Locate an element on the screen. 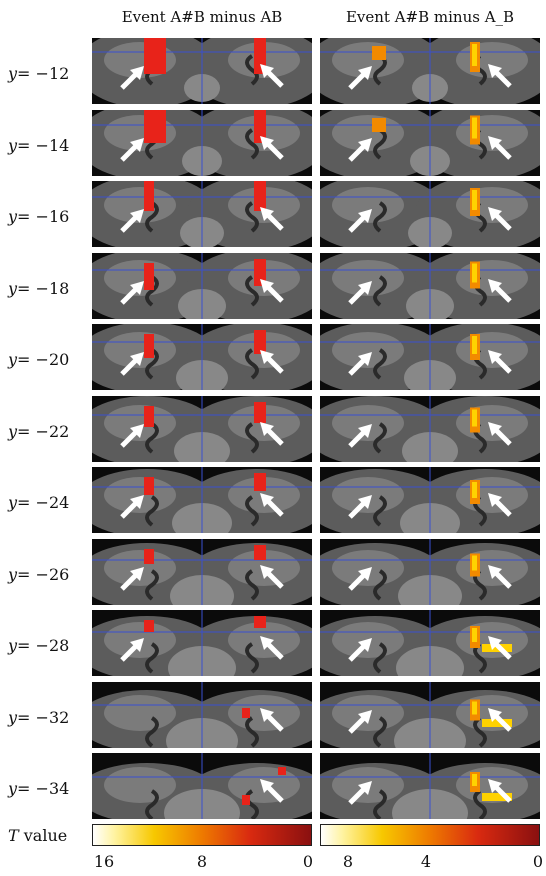 Image resolution: width=546 pixels, height=876 pixels. row-label-value: = −26 is located at coordinates (43, 574).